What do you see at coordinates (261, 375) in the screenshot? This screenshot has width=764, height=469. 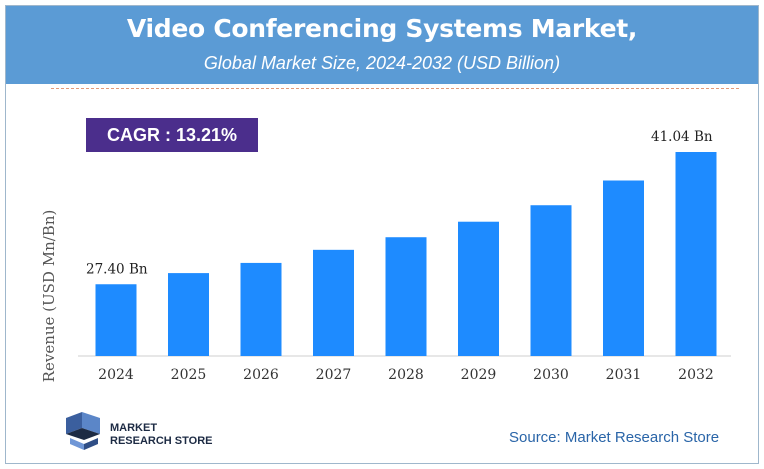 I see `x-tick-2026: 2026` at bounding box center [261, 375].